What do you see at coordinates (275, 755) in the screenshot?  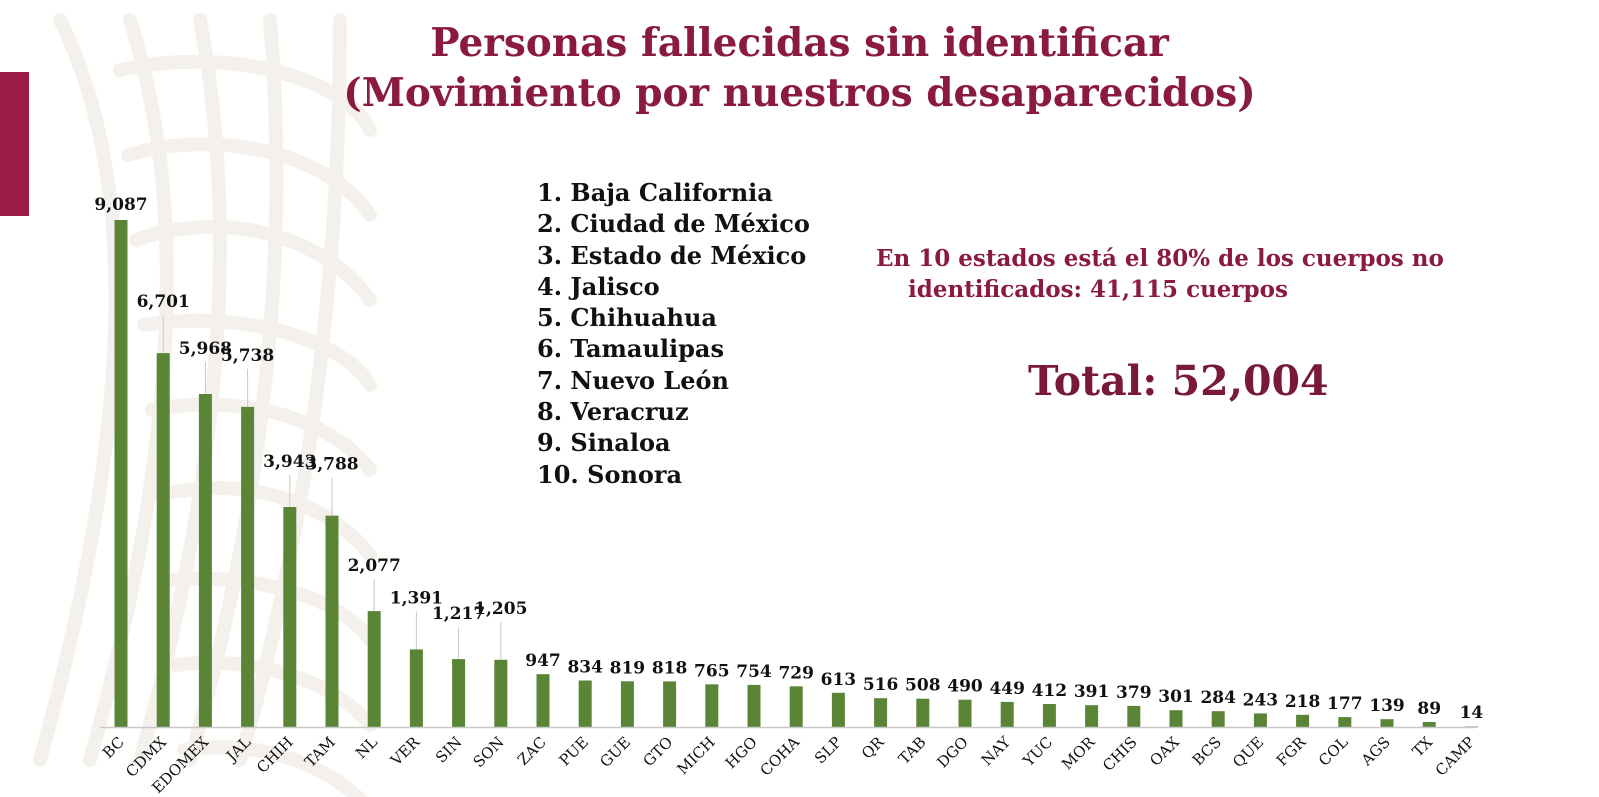 I see `x-tick-label: CHIH` at bounding box center [275, 755].